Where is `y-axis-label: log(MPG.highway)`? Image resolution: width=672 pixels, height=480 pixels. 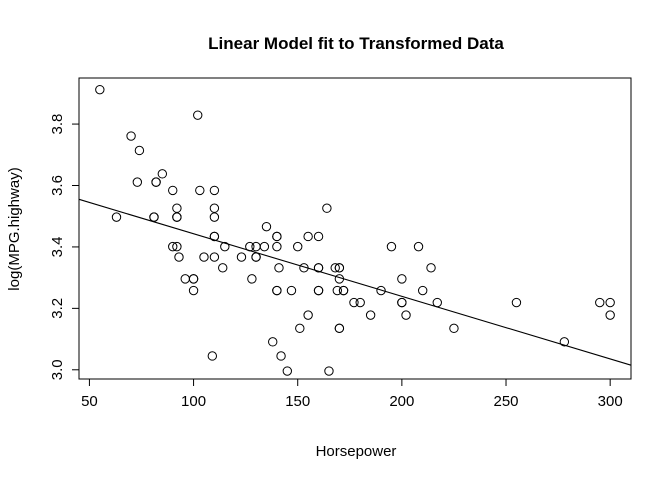 y-axis-label: log(MPG.highway) is located at coordinates (14, 228).